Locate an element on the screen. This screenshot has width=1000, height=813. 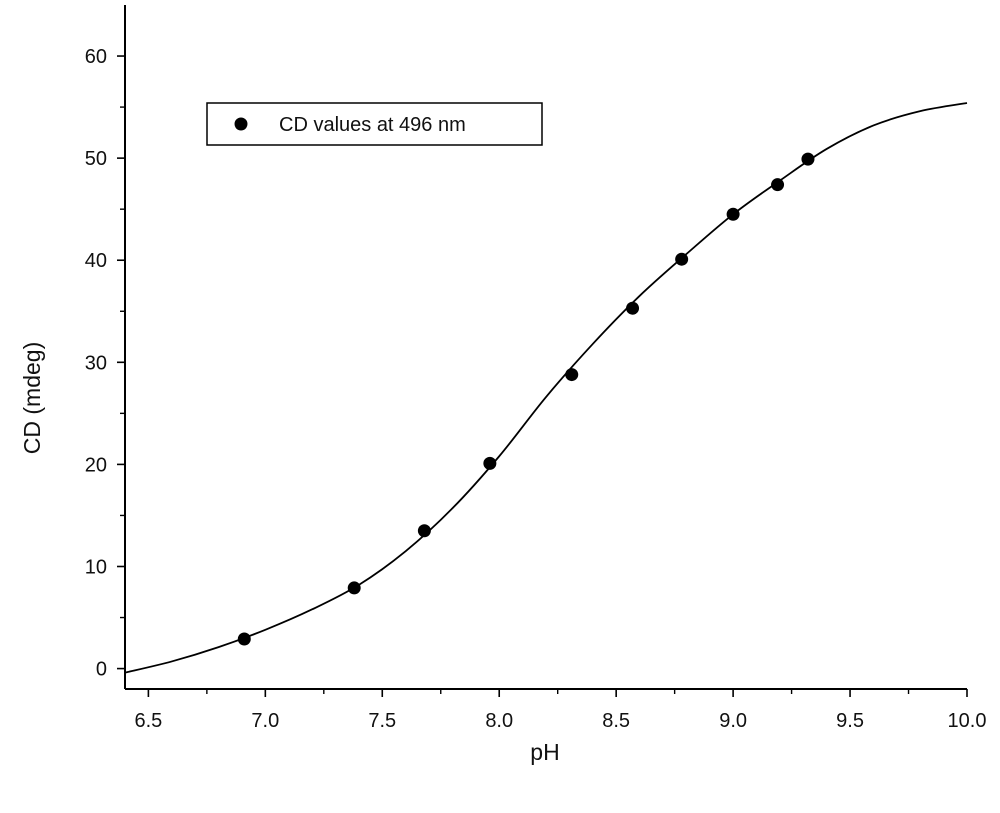
y-tick-label: 0 is located at coordinates (101, 670).